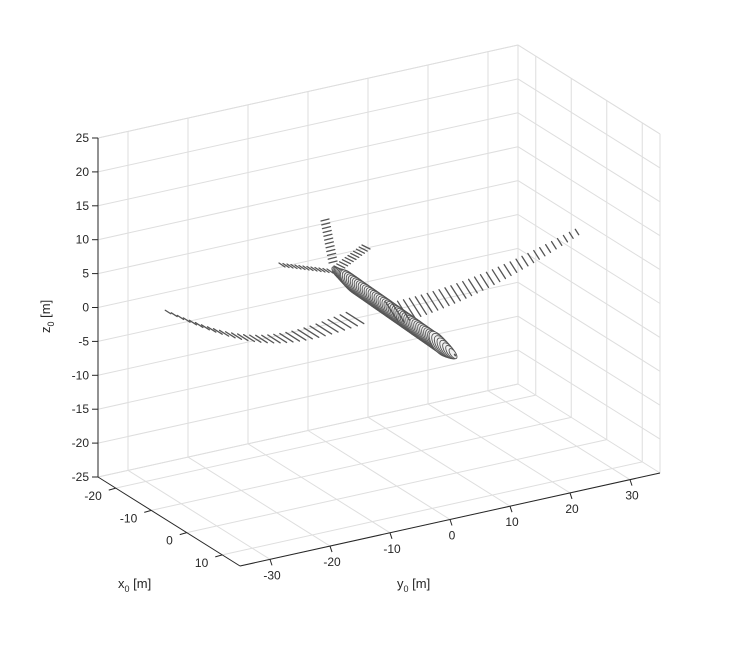 The width and height of the screenshot is (750, 645). Describe the element at coordinates (93, 496) in the screenshot. I see `x-tick-label: -20` at that location.